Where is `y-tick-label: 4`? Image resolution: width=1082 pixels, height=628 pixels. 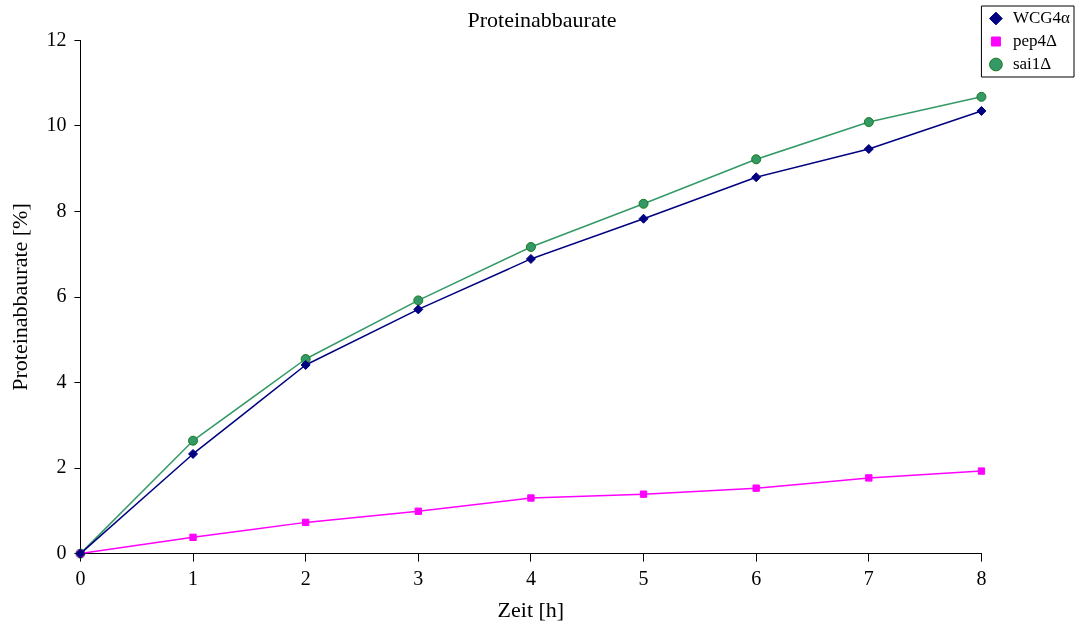 y-tick-label: 4 is located at coordinates (61, 380).